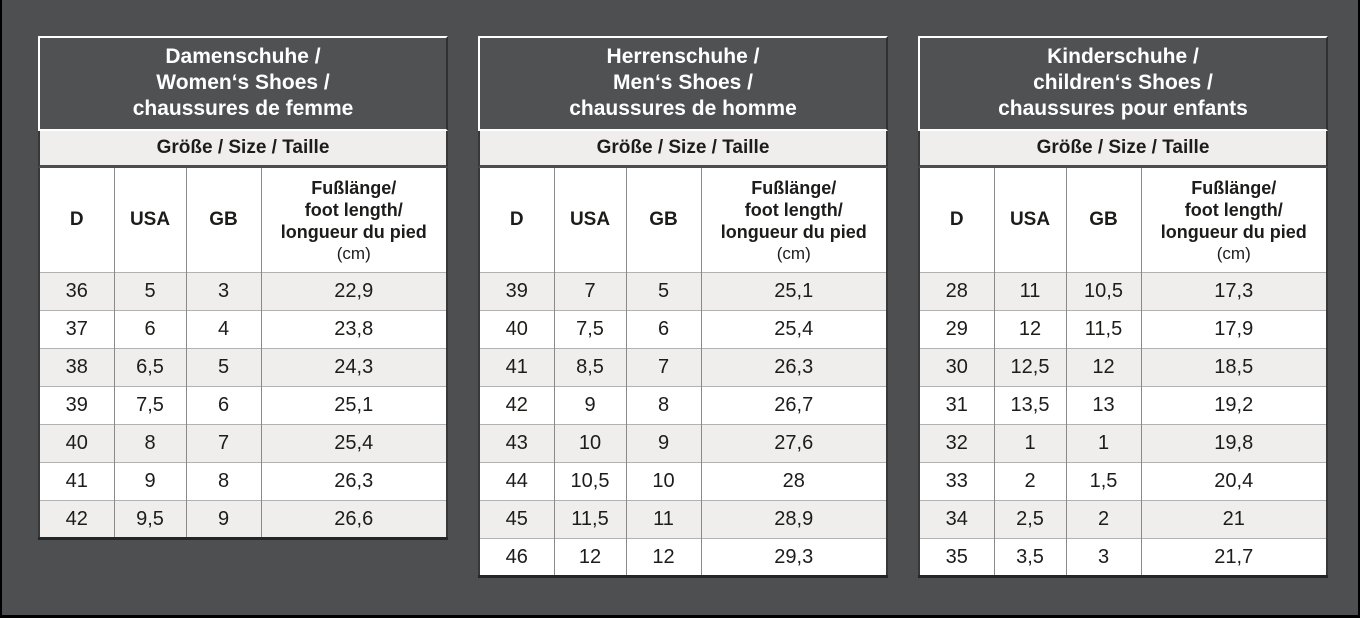 The image size is (1360, 618). I want to click on title-line: Men‘s Shoes /, so click(683, 82).